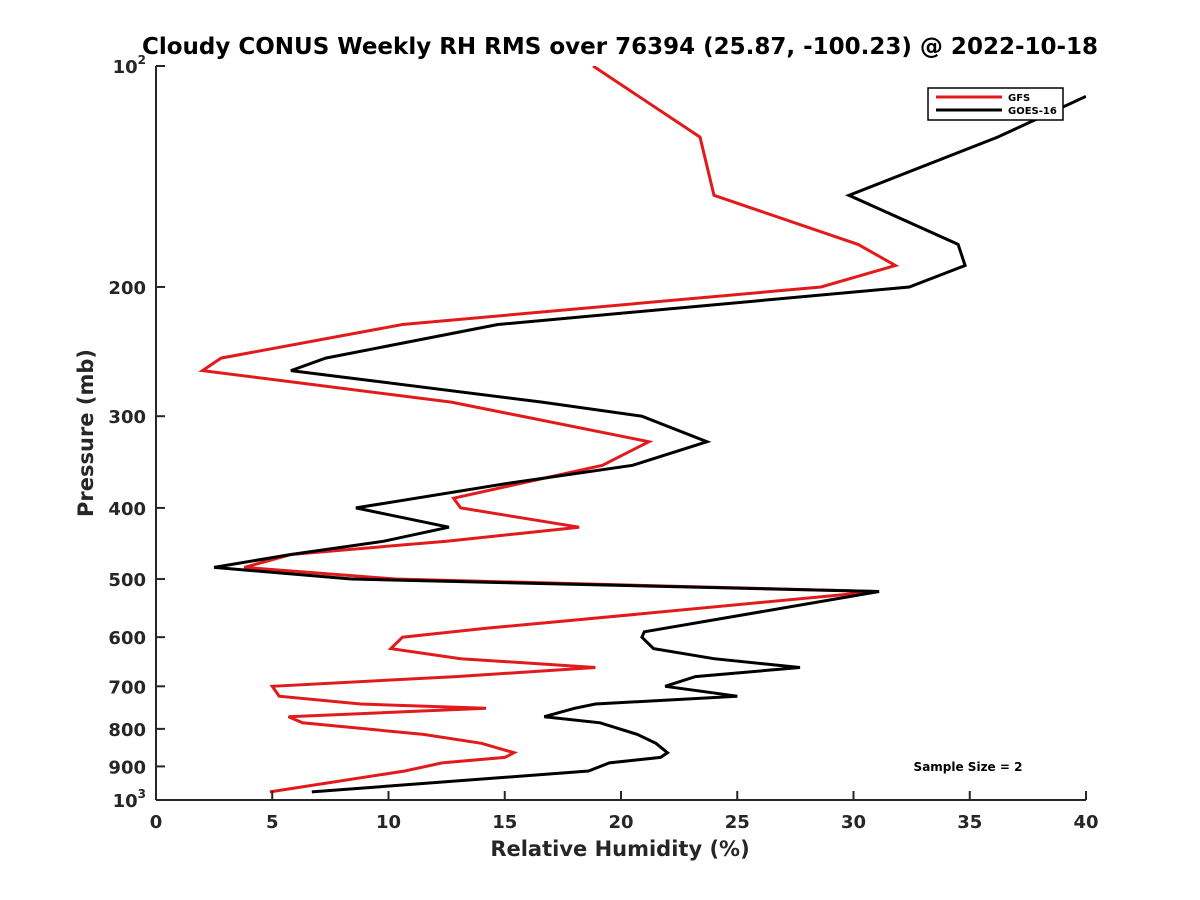  I want to click on x-tick-label: 25, so click(737, 822).